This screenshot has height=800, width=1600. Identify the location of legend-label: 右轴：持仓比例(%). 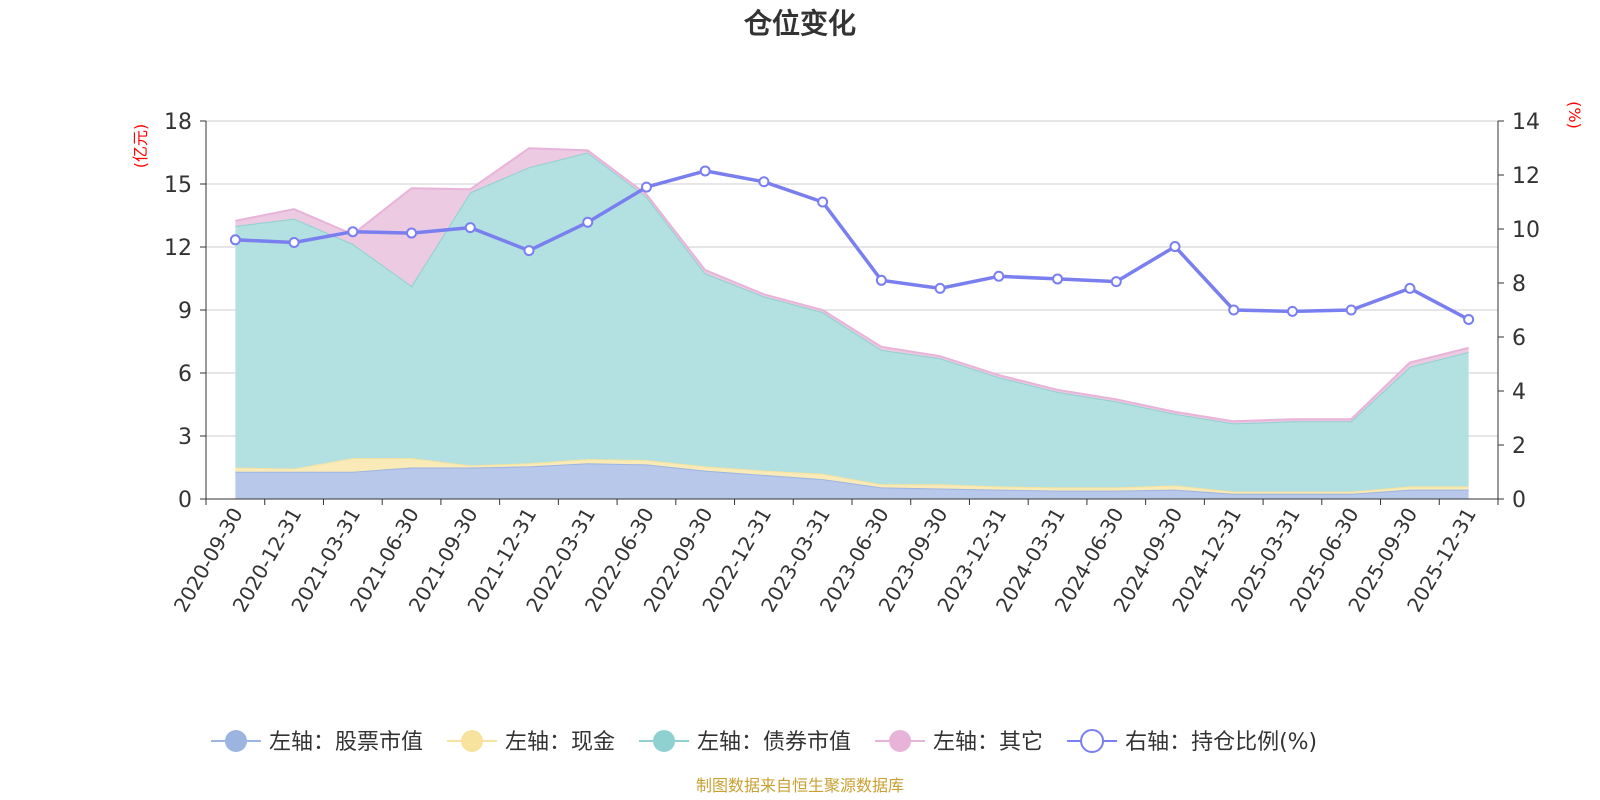
(1221, 742).